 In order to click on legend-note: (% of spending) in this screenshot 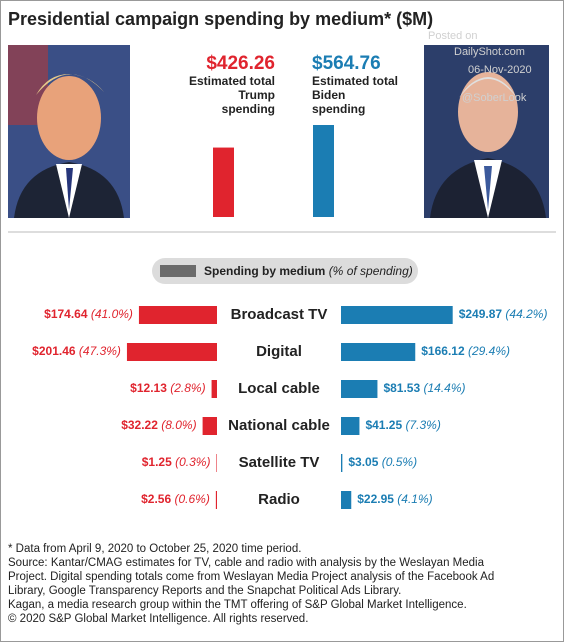, I will do `click(371, 271)`.